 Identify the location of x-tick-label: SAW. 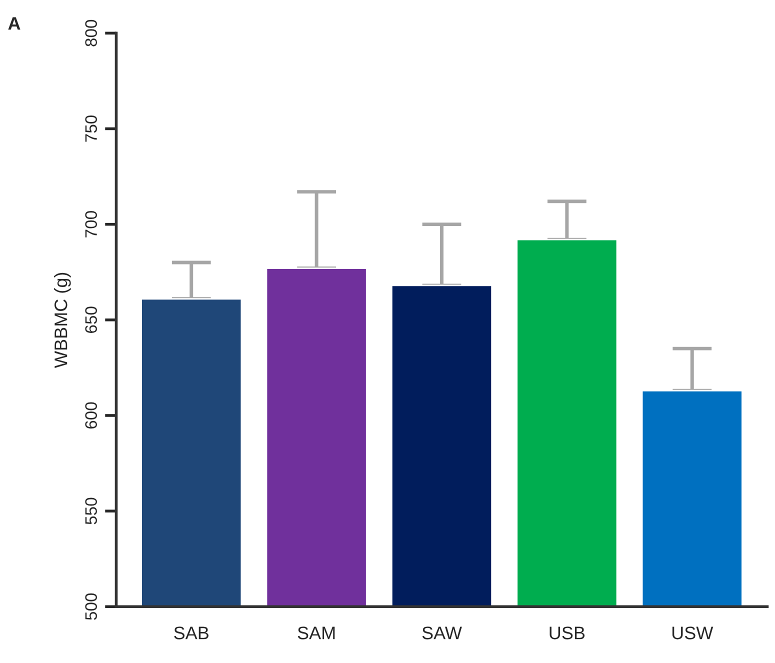
(442, 633).